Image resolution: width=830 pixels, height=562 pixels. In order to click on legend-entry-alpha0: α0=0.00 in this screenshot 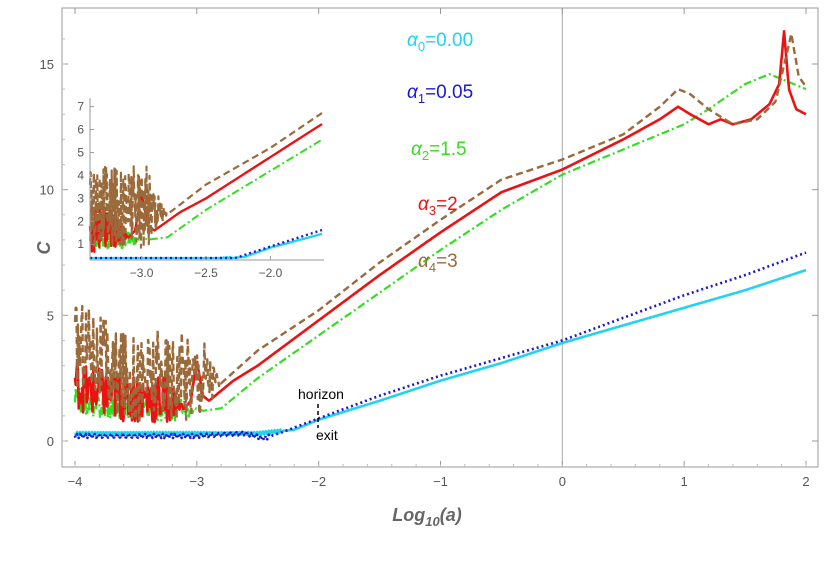, I will do `click(440, 42)`.